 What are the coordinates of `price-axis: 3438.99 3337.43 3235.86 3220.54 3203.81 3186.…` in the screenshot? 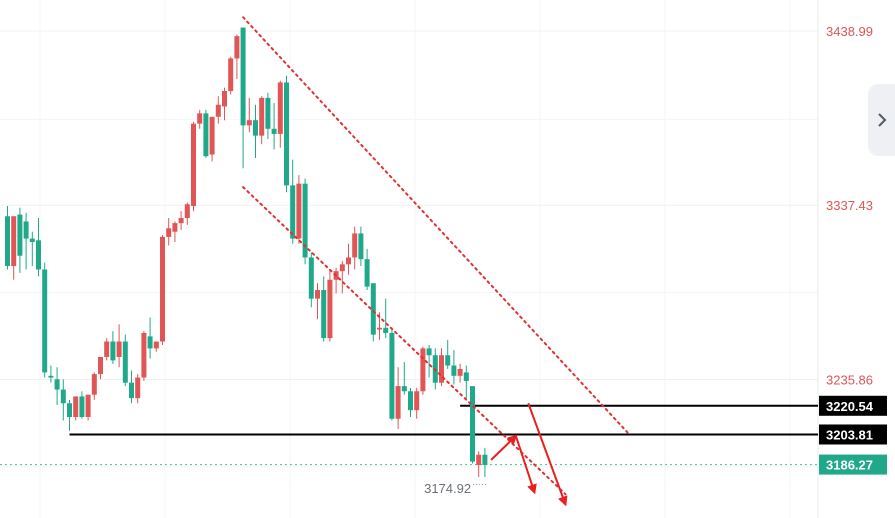 It's located at (853, 249).